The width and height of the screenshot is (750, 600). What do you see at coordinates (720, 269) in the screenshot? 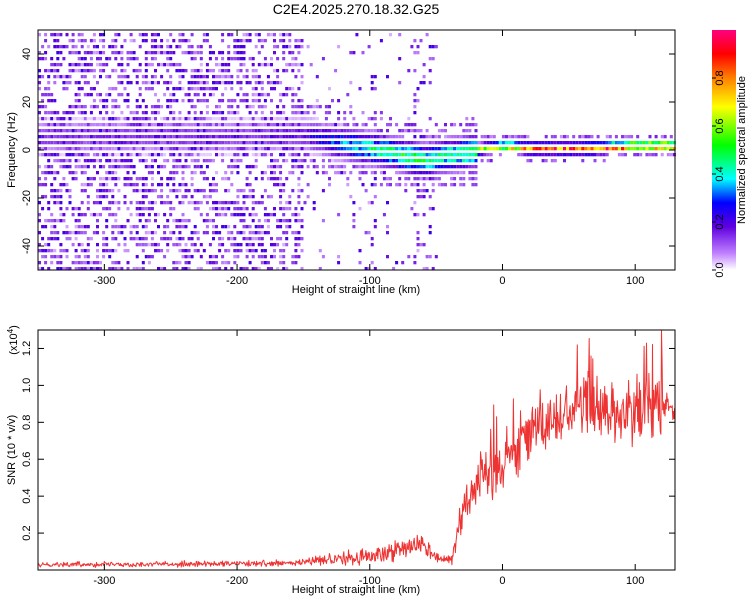
I see `colorbar-tick-label: 0.0` at bounding box center [720, 269].